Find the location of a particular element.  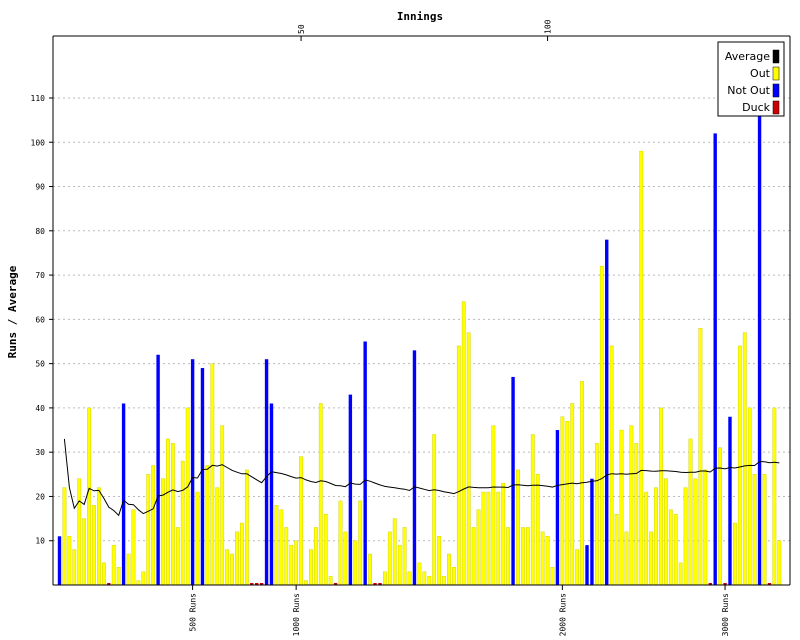

milestone-label: 3000 Runs is located at coordinates (725, 615).